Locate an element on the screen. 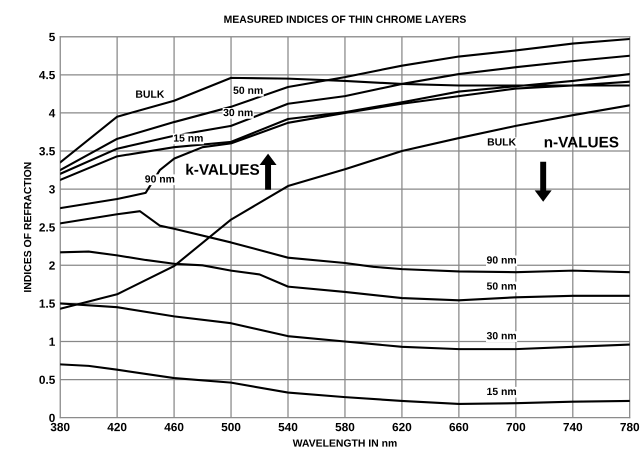 The width and height of the screenshot is (640, 459). x-tick-label: 580 is located at coordinates (344, 427).